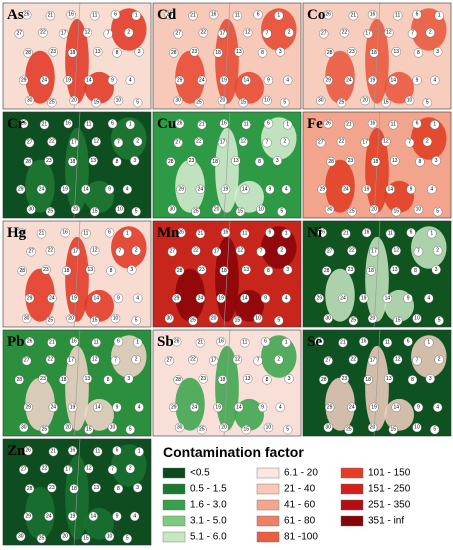  I want to click on sample-site: 22, so click(44, 468).